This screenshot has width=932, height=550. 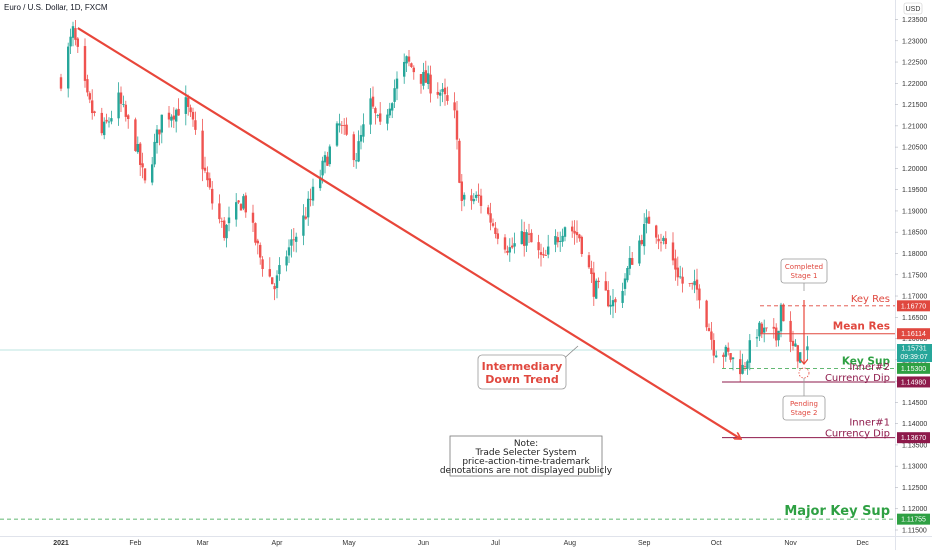 I want to click on current-price-tag: 1.15731 09:39:07, so click(x=914, y=353).